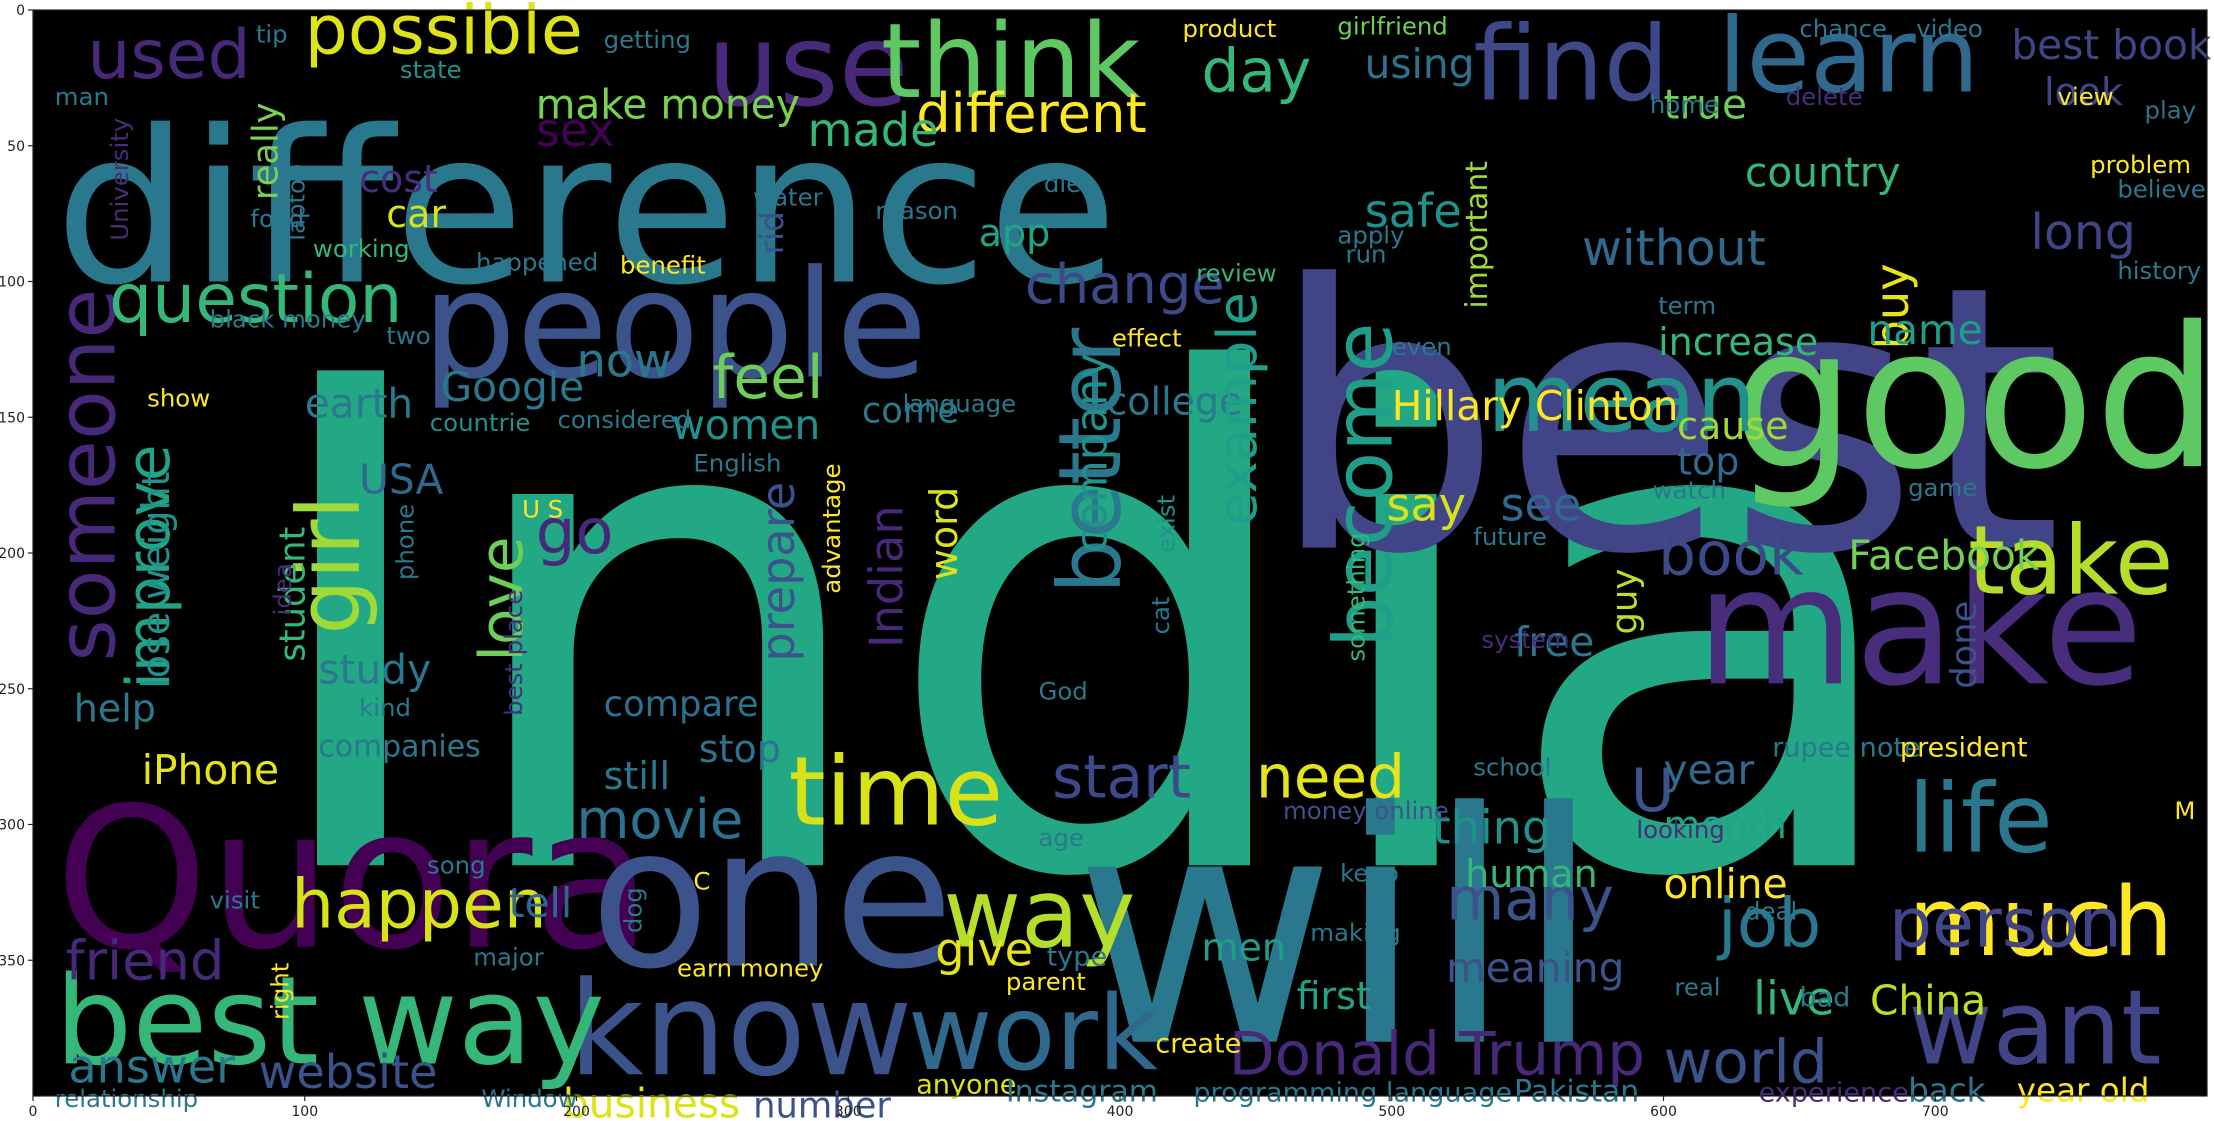 This screenshot has width=2214, height=1121. What do you see at coordinates (408, 335) in the screenshot?
I see `word-two: two` at bounding box center [408, 335].